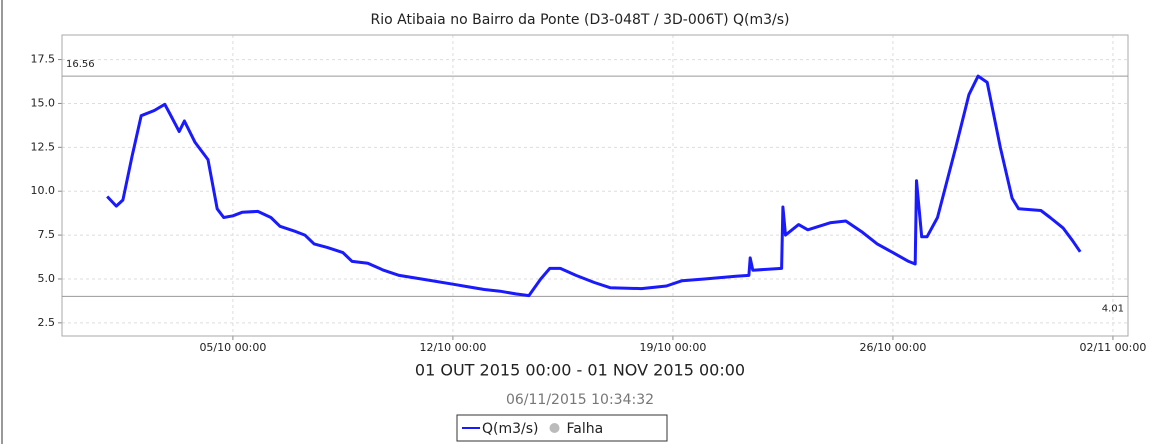 This screenshot has height=444, width=1157. I want to click on y-tick-label: 15.0, so click(43, 102).